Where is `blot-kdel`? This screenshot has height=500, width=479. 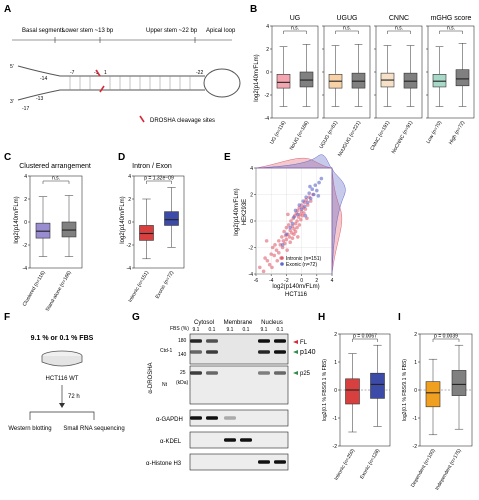
blot-kdel is located at coordinates (239, 440).